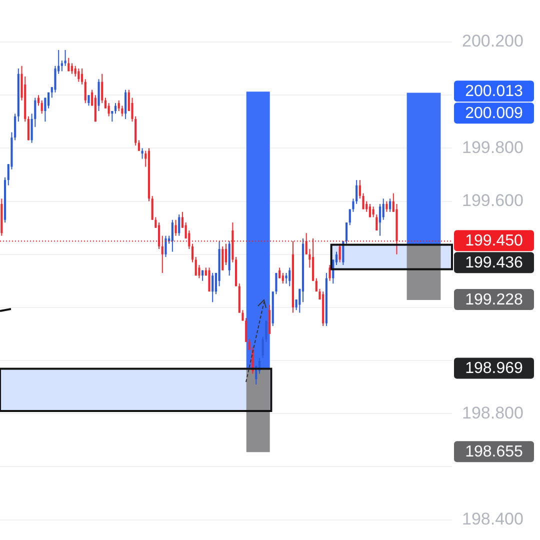  Describe the element at coordinates (493, 518) in the screenshot. I see `y-tick-label: 198.400` at that location.